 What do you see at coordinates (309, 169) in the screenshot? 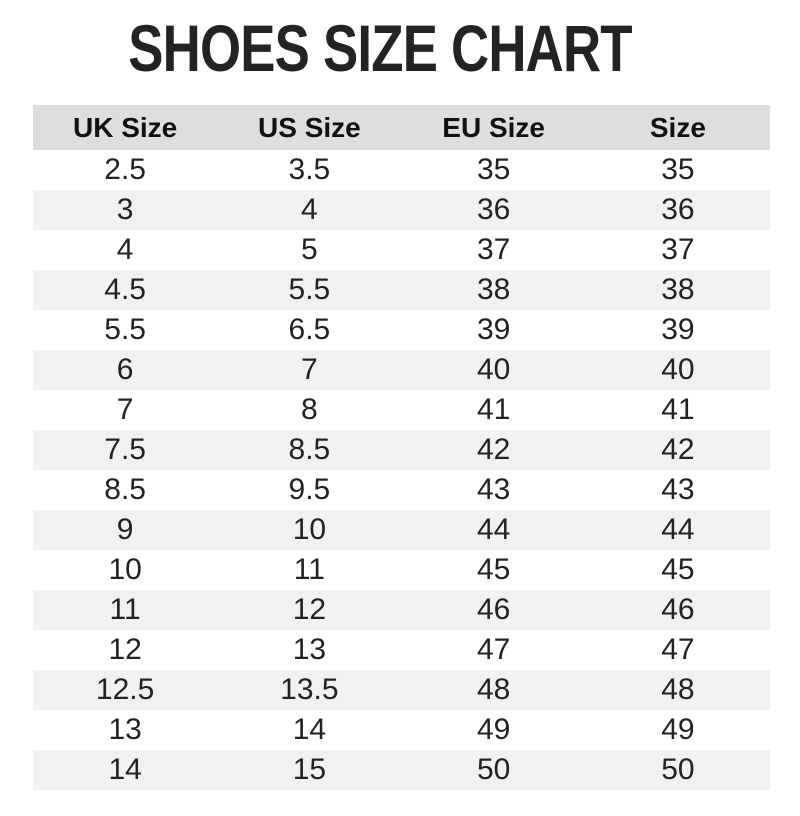
I see `us-size-cell: 3.5` at bounding box center [309, 169].